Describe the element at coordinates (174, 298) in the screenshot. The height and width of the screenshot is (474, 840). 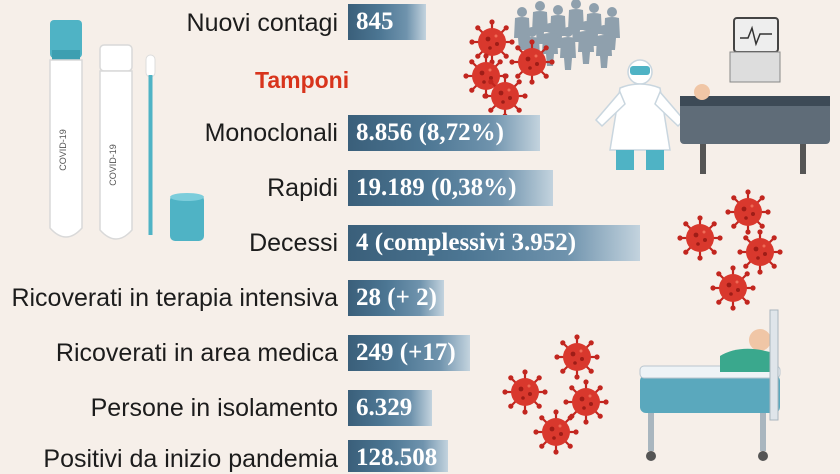
I see `row-label-terapia-intensiva: Ricoverati in terapia intensiva` at that location.